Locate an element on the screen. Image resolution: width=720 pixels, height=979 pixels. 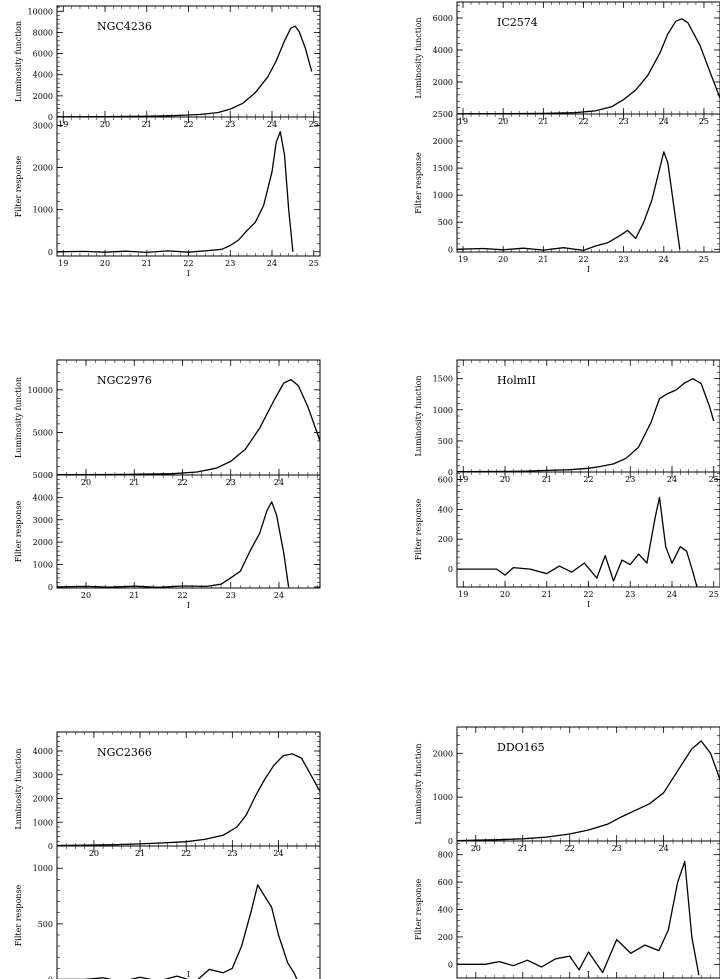
filter-response-ytick-label: 800 is located at coordinates (445, 855).